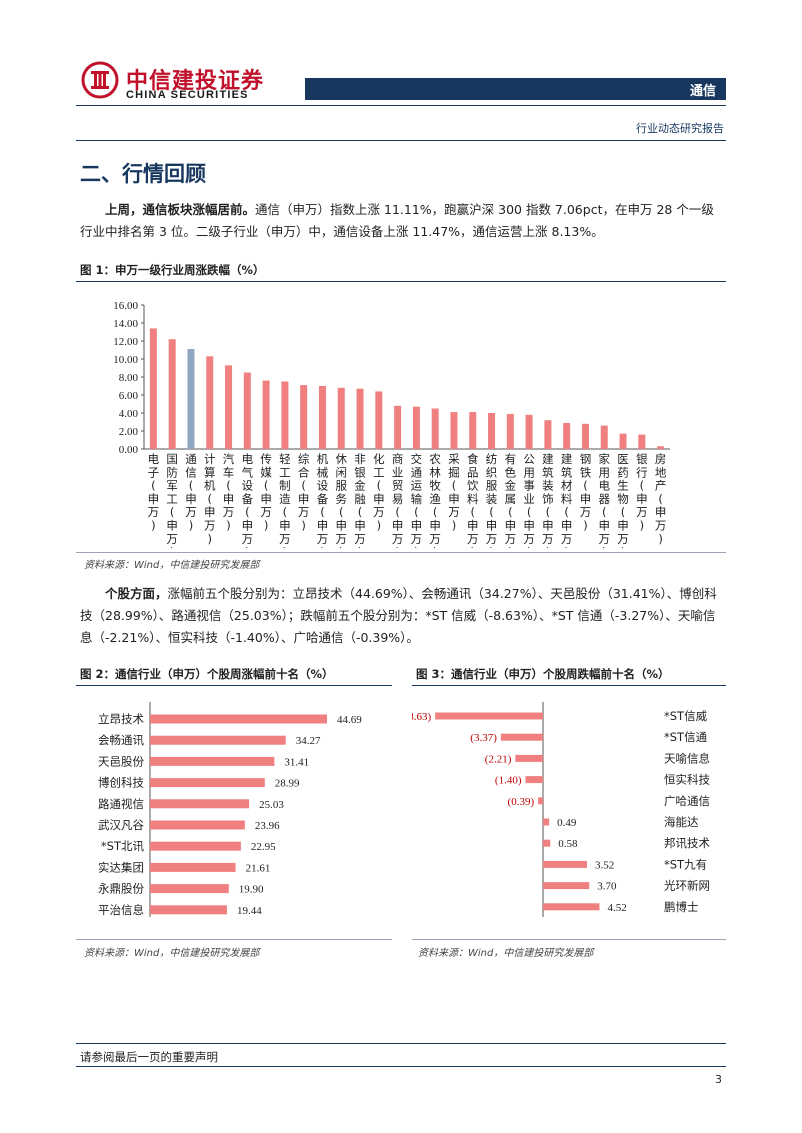 The width and height of the screenshot is (802, 1133). Describe the element at coordinates (398, 500) in the screenshot. I see `x-category-label: 商业贸易(申万)` at that location.